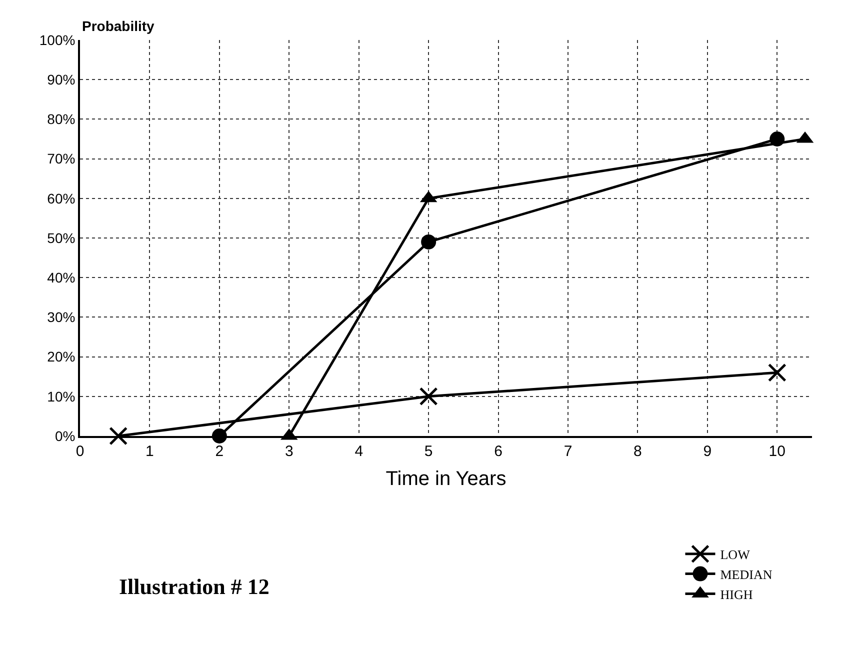 This screenshot has width=852, height=646. Describe the element at coordinates (359, 451) in the screenshot. I see `x-tick-label: 4` at that location.